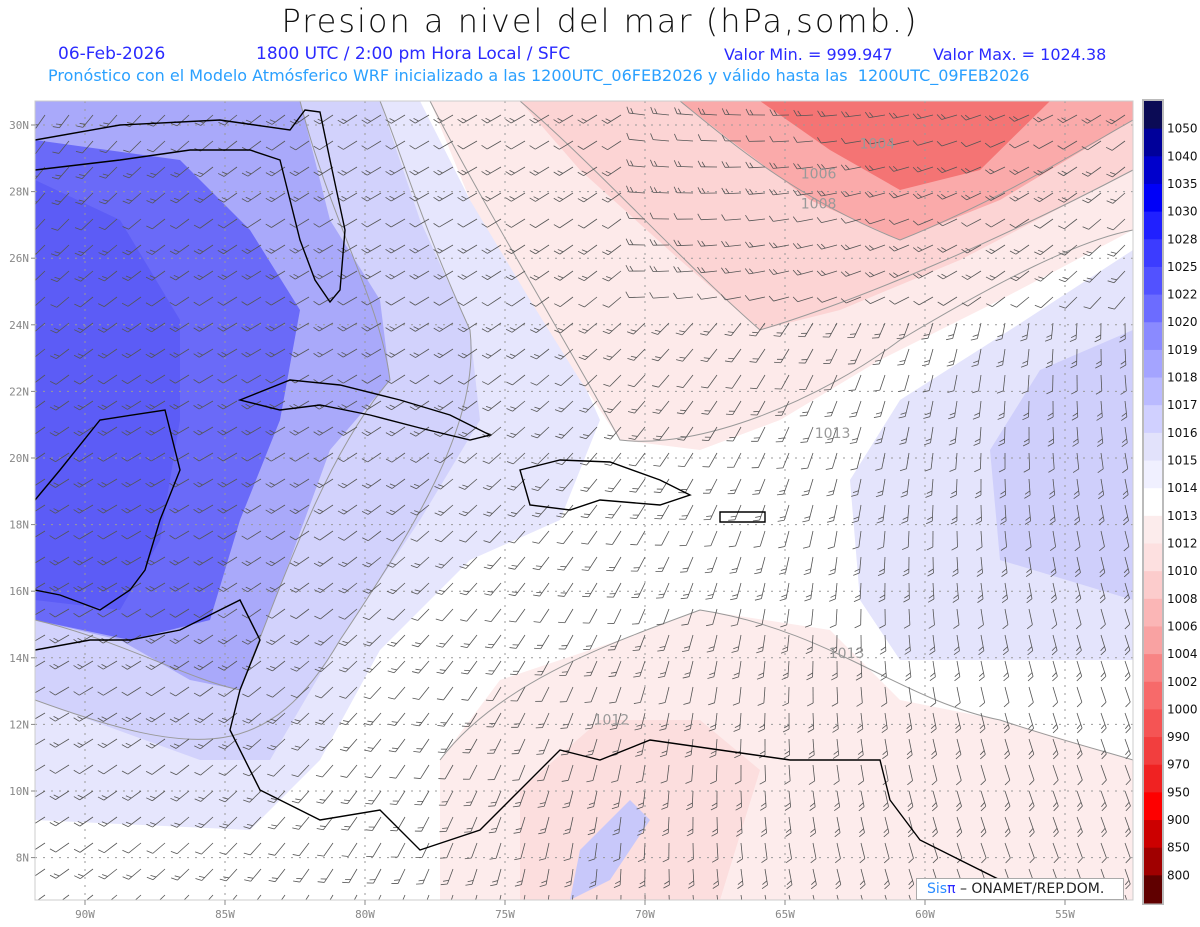 This screenshot has height=927, width=1200. I want to click on min-value: Valor Min. = 999.947, so click(808, 54).